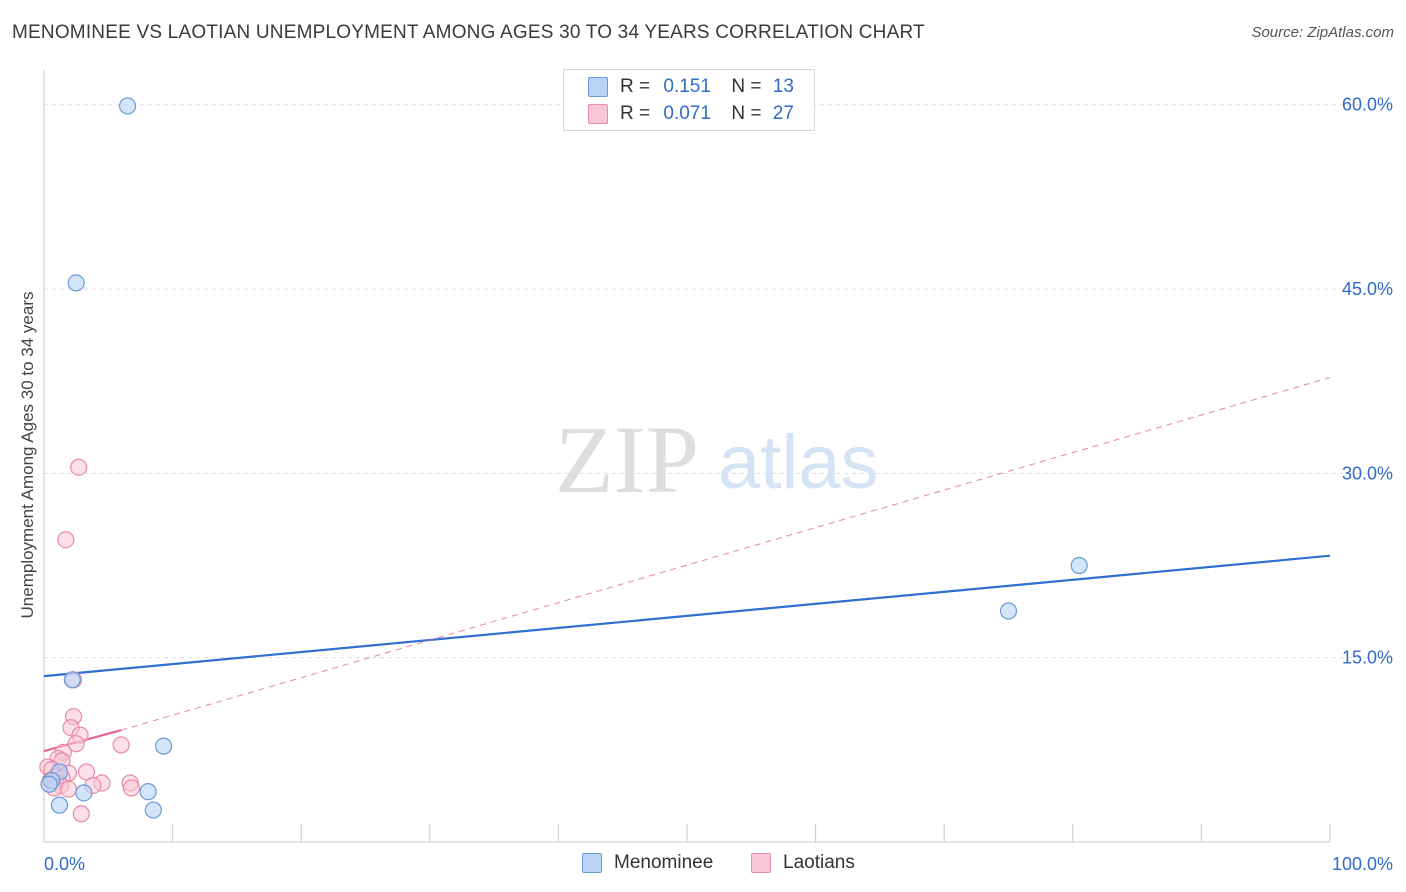  What do you see at coordinates (592, 863) in the screenshot?
I see `legend-swatch-menominee` at bounding box center [592, 863].